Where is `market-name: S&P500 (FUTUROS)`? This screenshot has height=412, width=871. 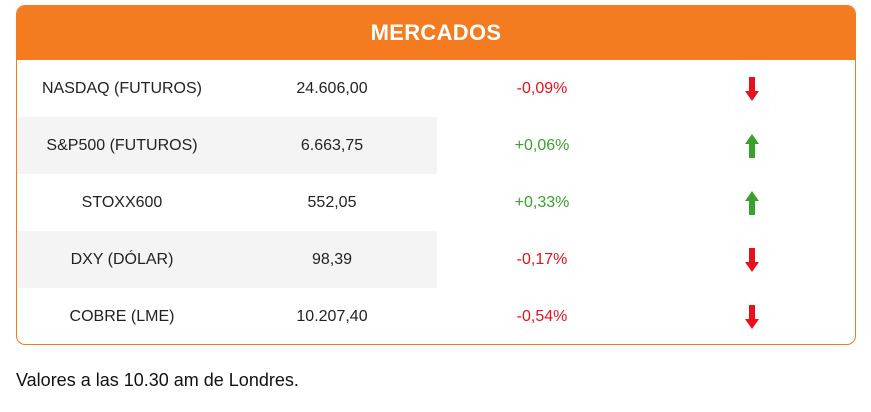
market-name: S&P500 (FUTUROS) is located at coordinates (122, 145).